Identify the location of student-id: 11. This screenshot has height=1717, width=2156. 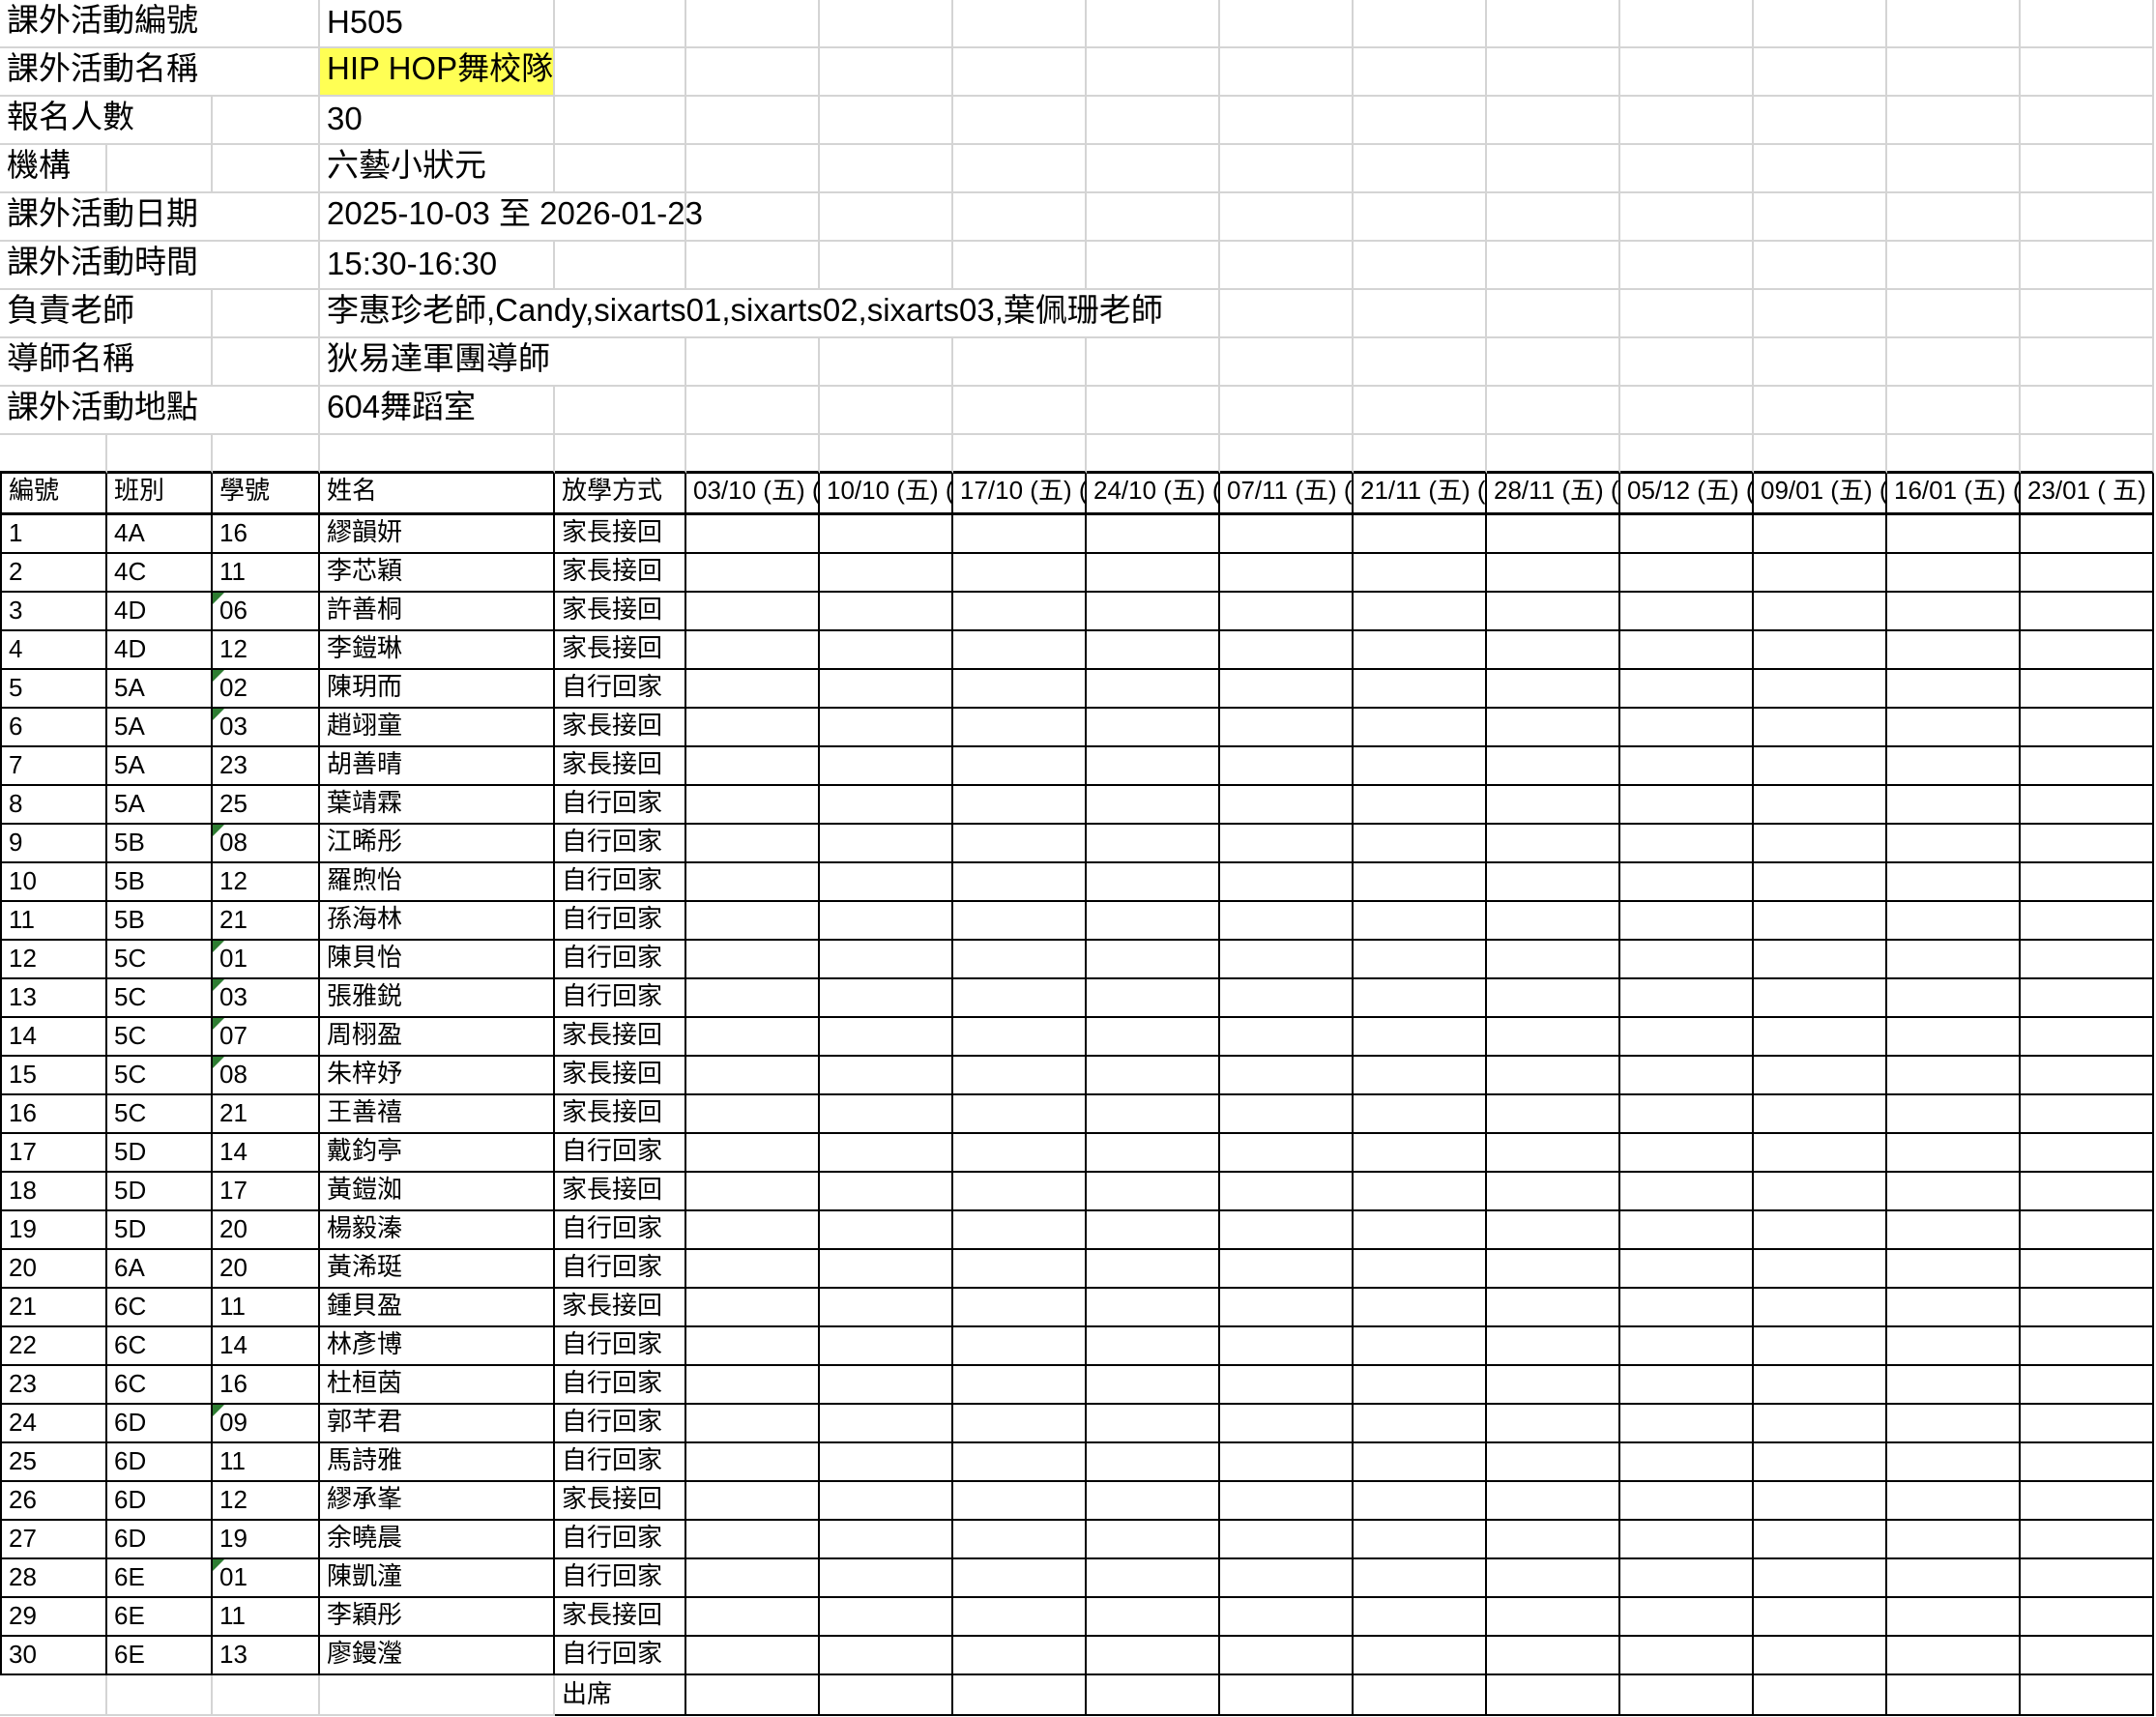
(266, 1308).